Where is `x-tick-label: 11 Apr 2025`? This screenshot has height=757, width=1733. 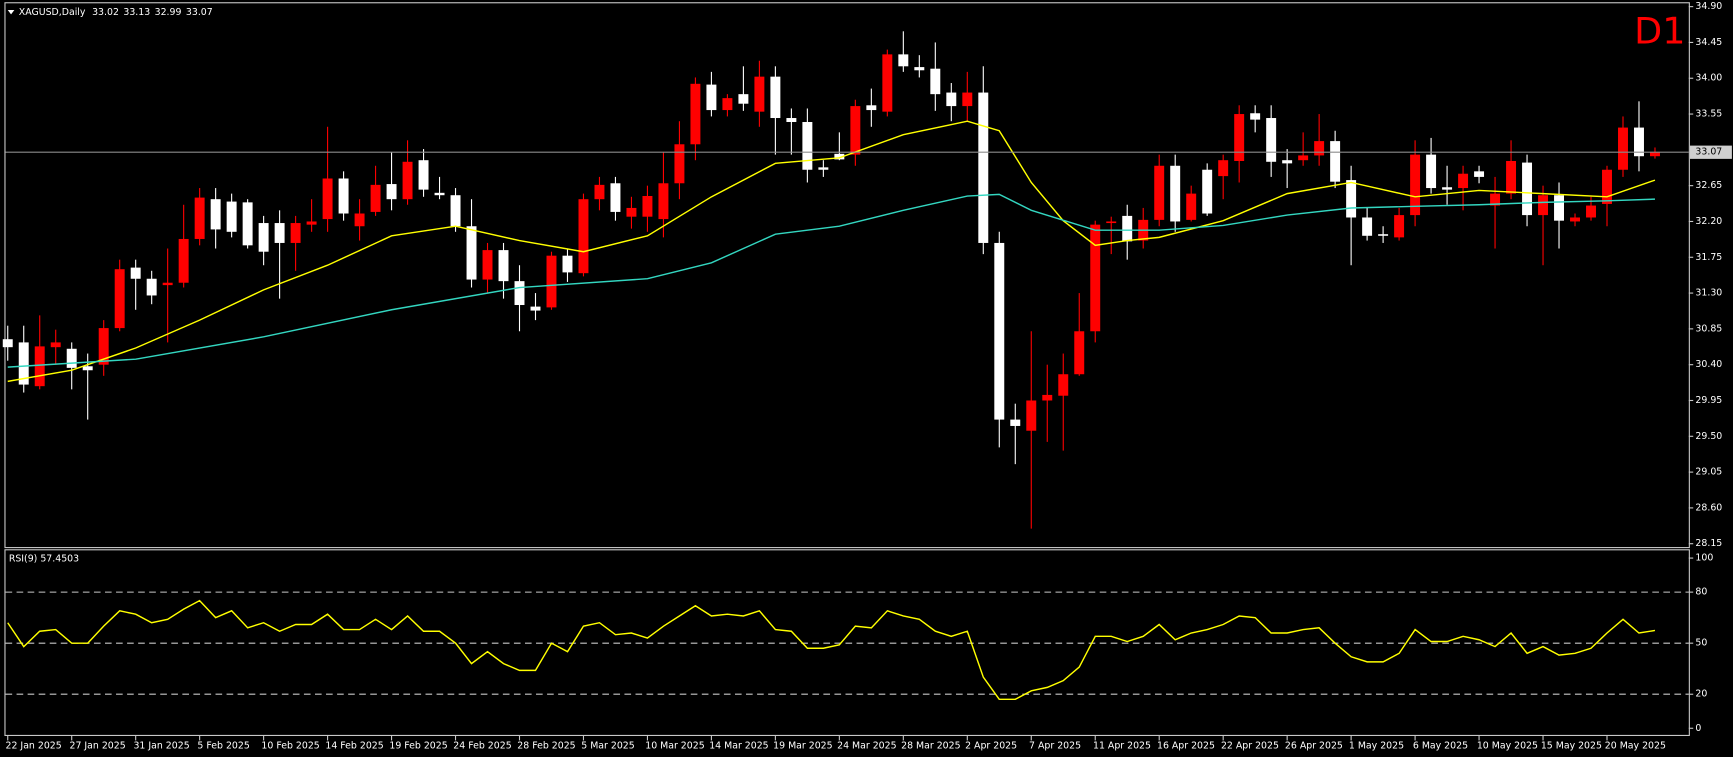
x-tick-label: 11 Apr 2025 is located at coordinates (1122, 745).